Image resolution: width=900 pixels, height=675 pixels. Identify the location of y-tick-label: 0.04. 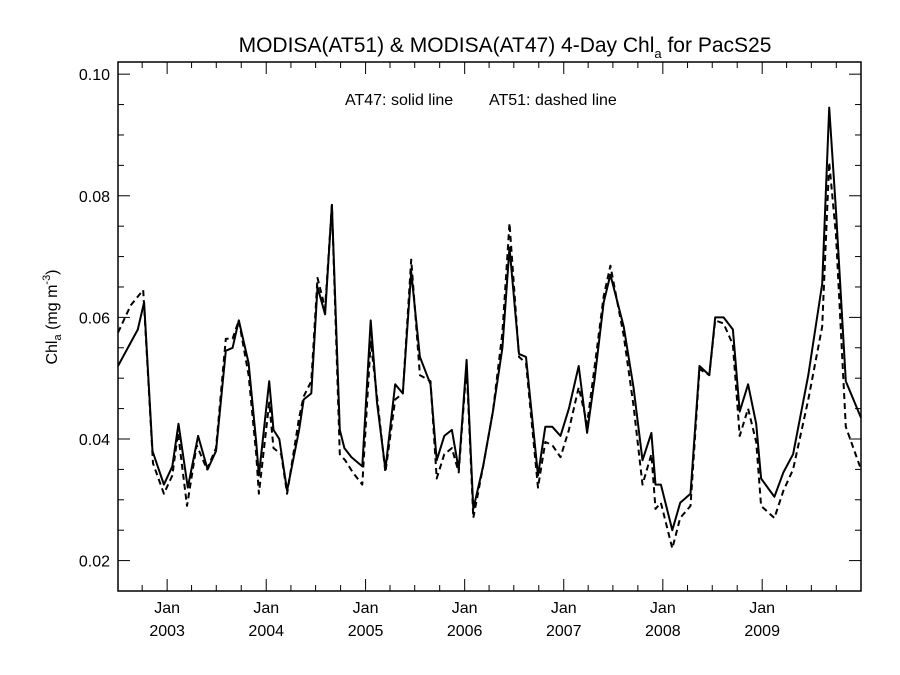
(94, 440).